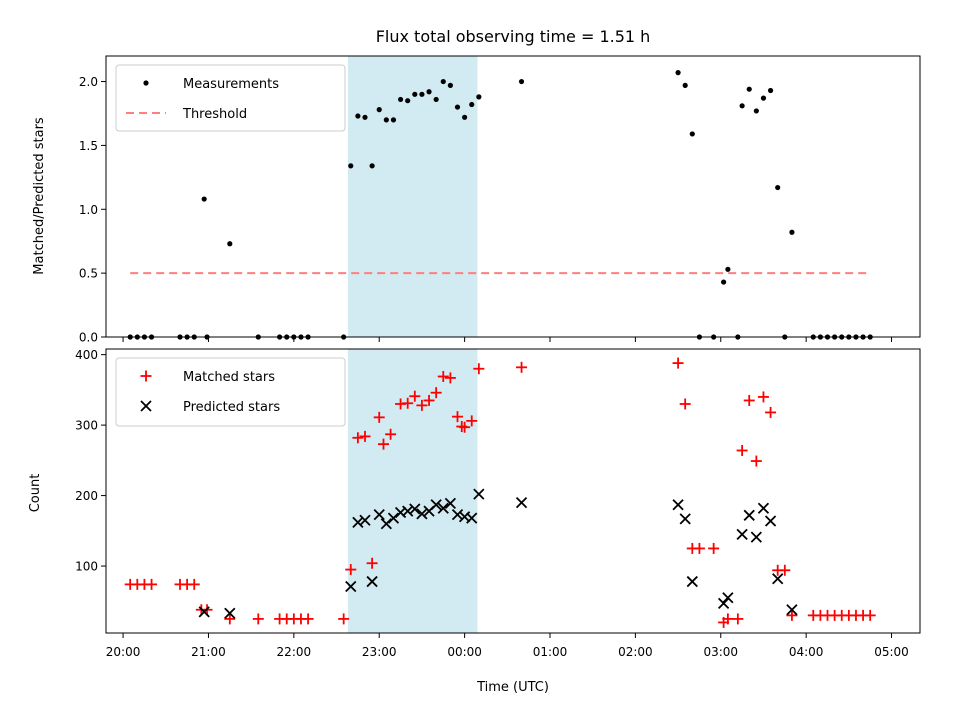  I want to click on x-tick-label: 01:00, so click(550, 652).